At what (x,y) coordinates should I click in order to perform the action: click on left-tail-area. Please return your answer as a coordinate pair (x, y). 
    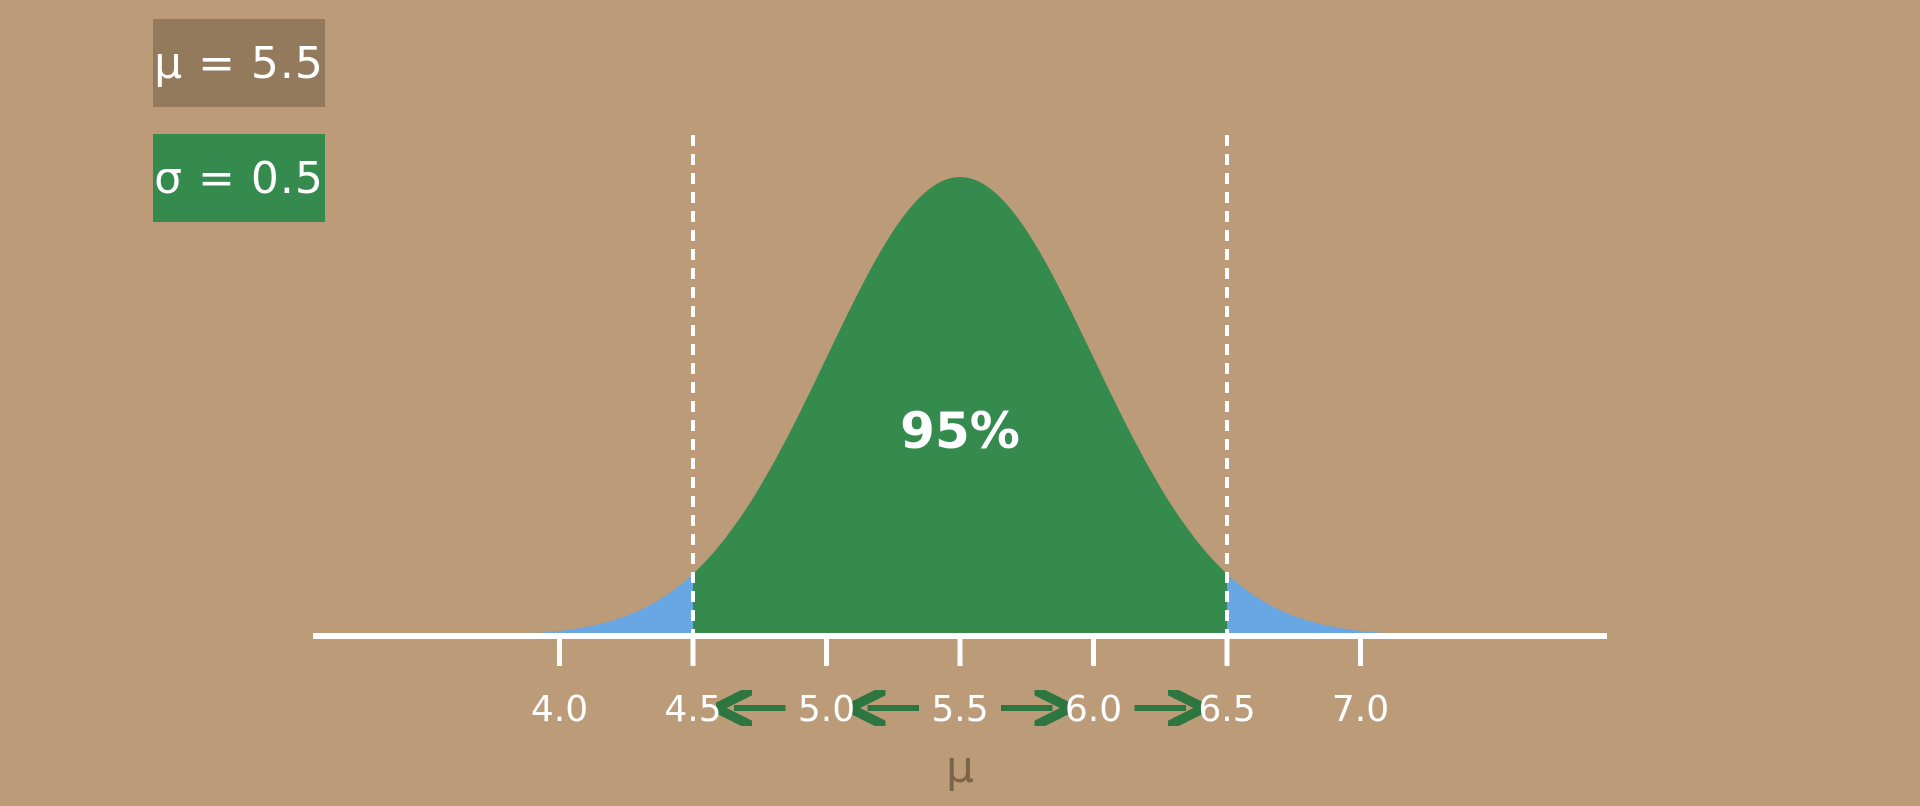
    Looking at the image, I should click on (546, 604).